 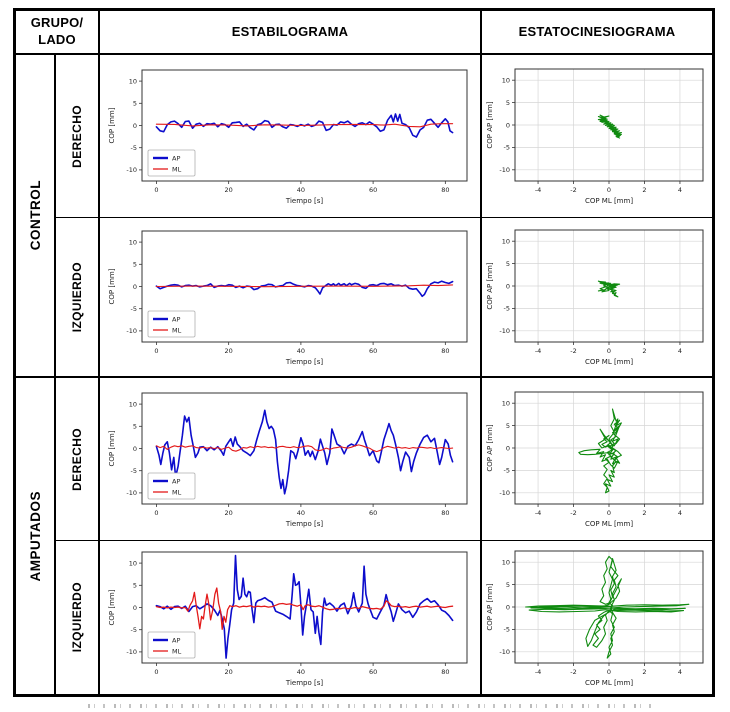 I want to click on chart-cell-estatocinesiograma-amputados-izquierdo: -4 -2 0 2 4 -10 -5 0 5 10 COP ML [mm] COP AP [mm], so click(x=597, y=617).